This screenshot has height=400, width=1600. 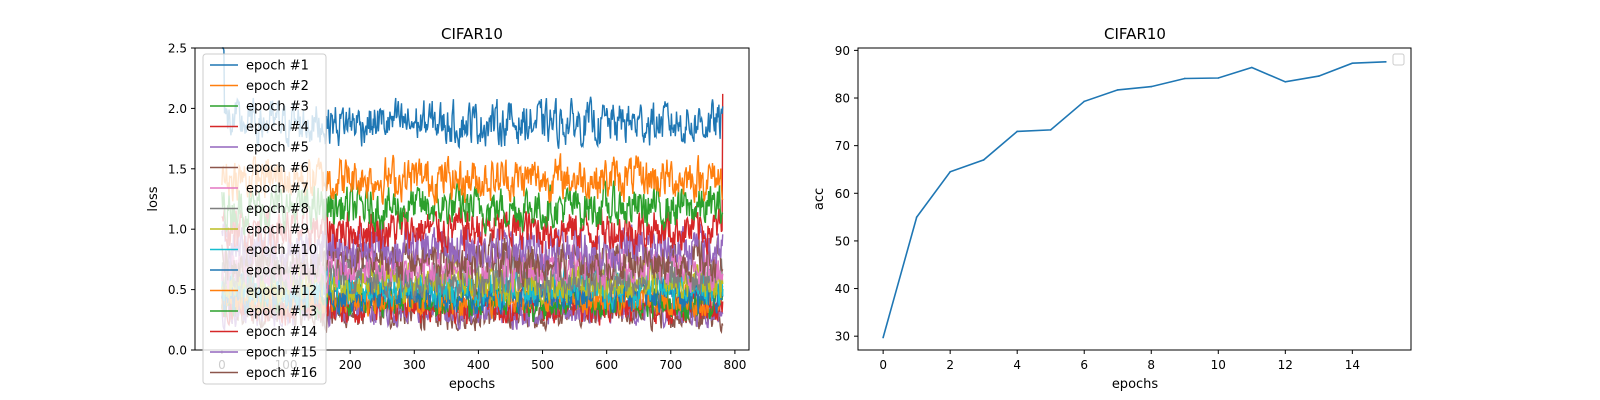 What do you see at coordinates (181, 200) in the screenshot?
I see `loss-y-ticks: 0.0 0.5 1.0 1.5 2.0 2.5` at bounding box center [181, 200].